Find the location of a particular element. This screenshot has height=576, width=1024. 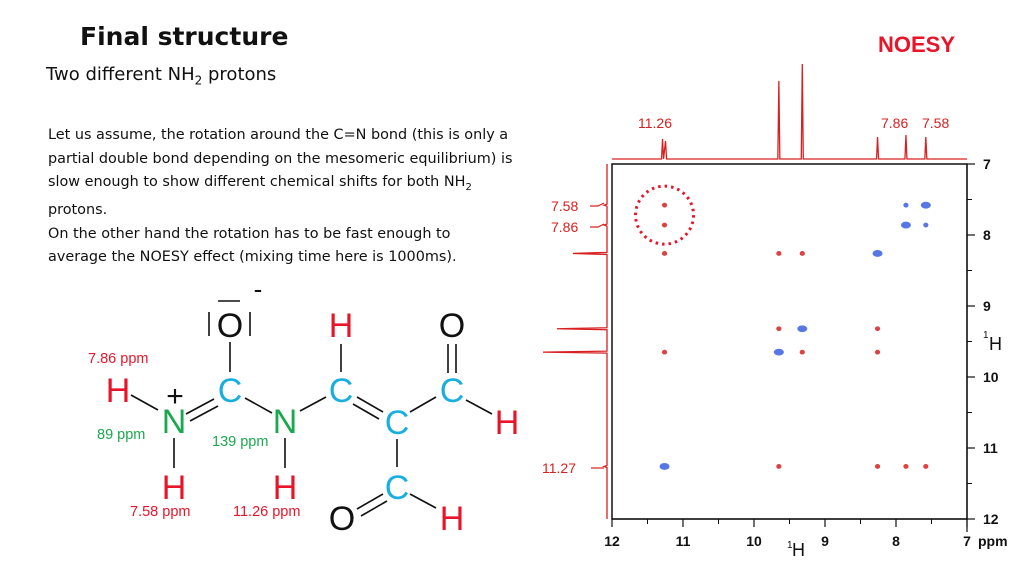

y-tick-label: 10 is located at coordinates (991, 377).